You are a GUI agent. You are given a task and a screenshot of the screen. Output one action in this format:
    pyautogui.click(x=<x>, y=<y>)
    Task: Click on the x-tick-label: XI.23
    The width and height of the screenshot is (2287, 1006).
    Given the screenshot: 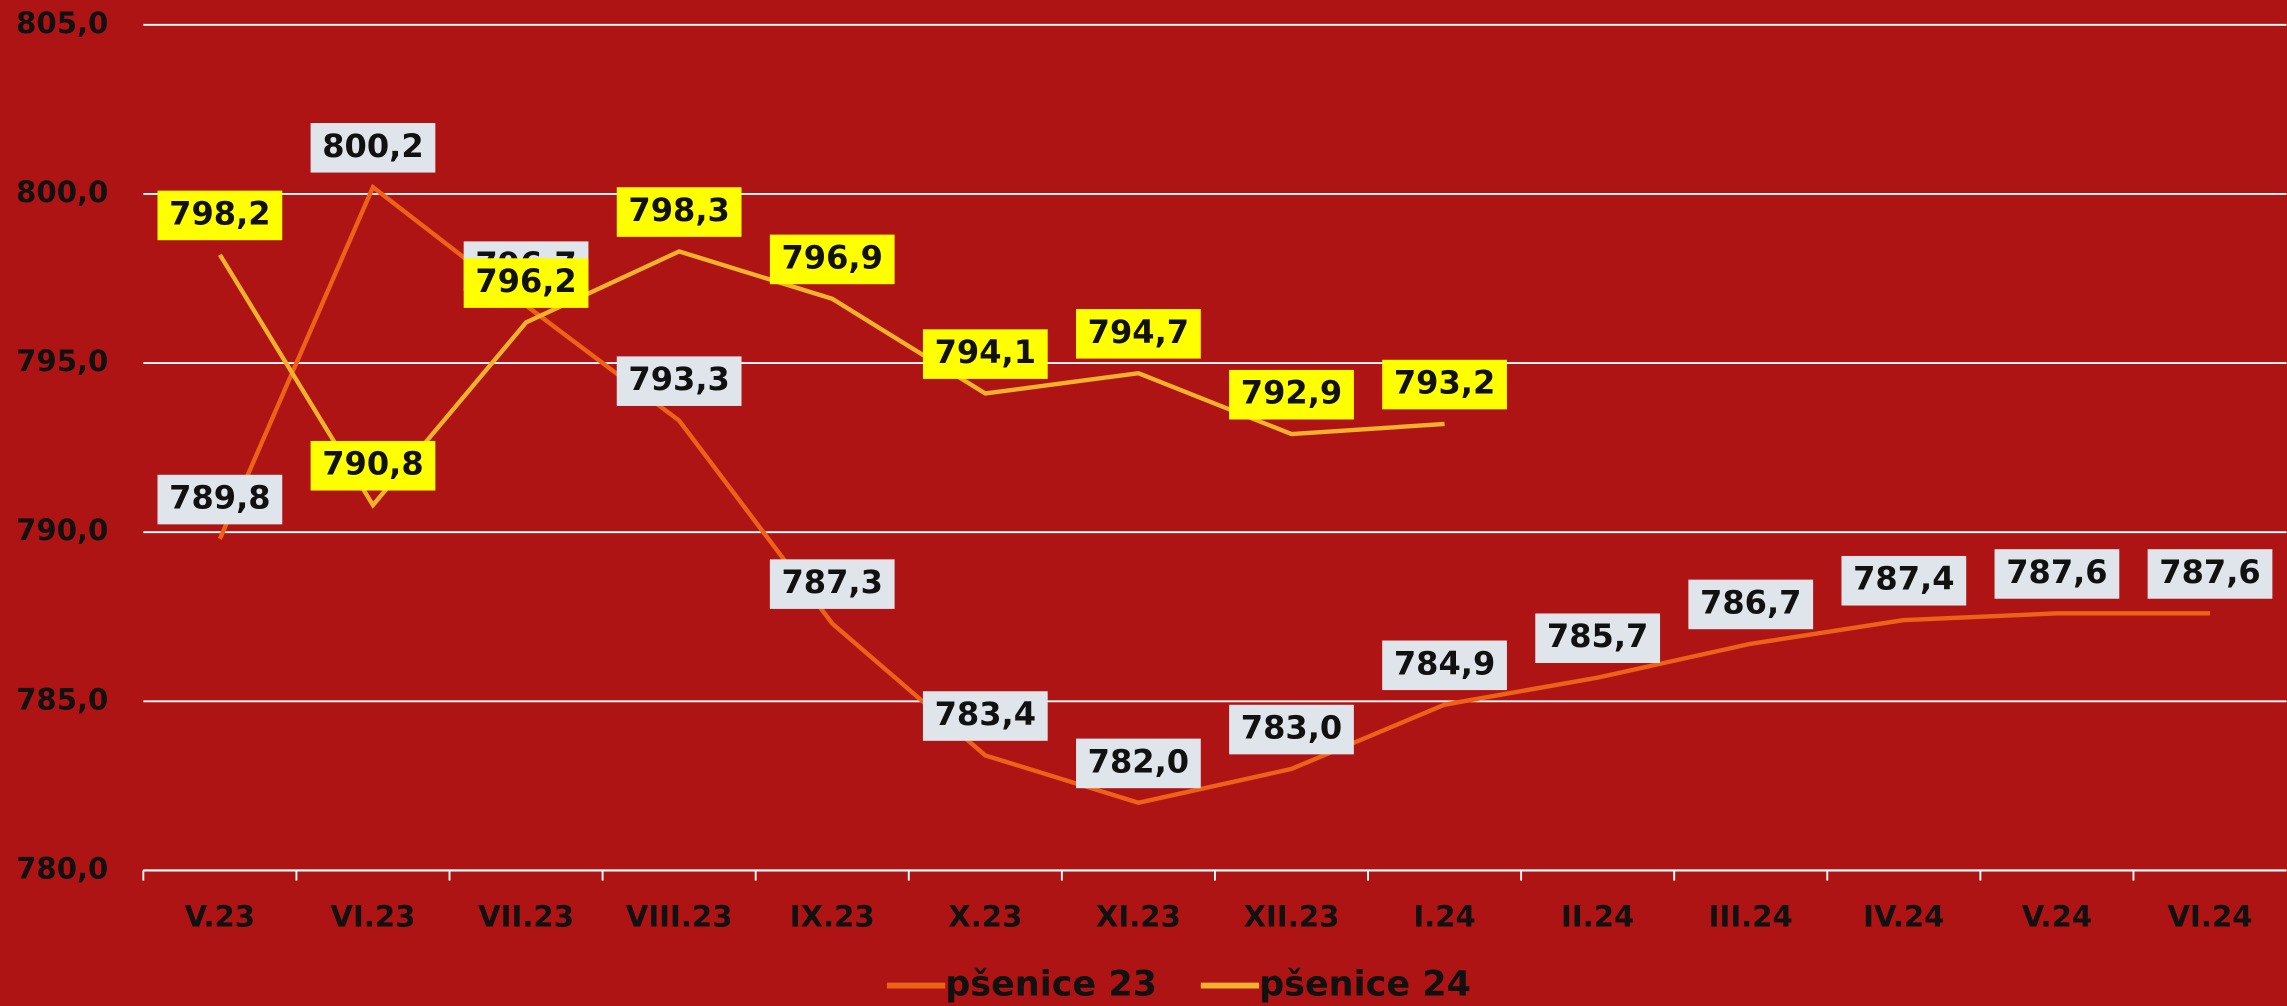 What is the action you would take?
    pyautogui.click(x=1138, y=917)
    